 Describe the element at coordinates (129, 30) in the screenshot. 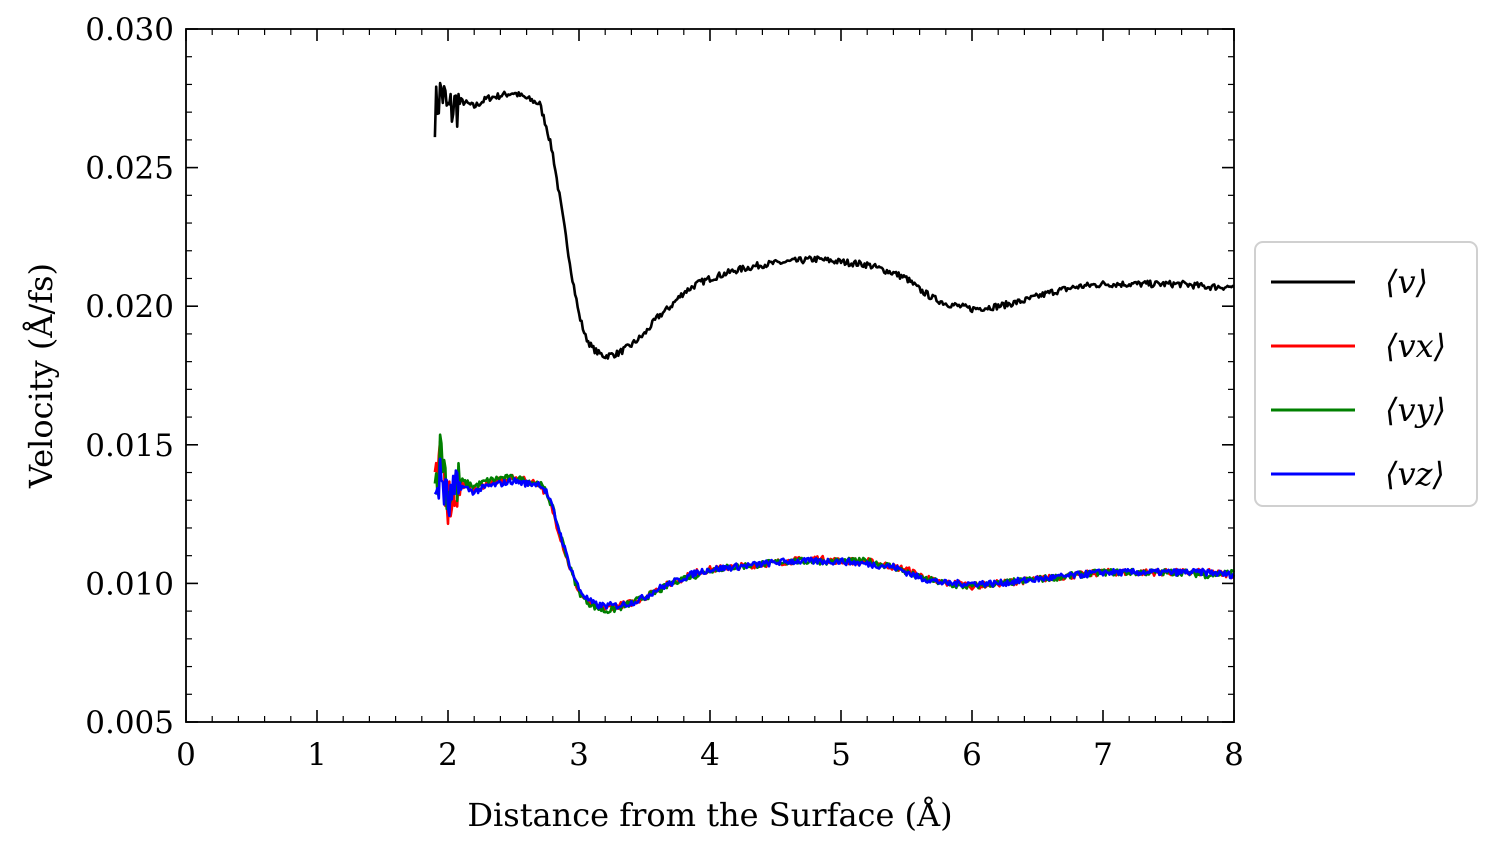

I see `y-tick-label: 0.030` at that location.